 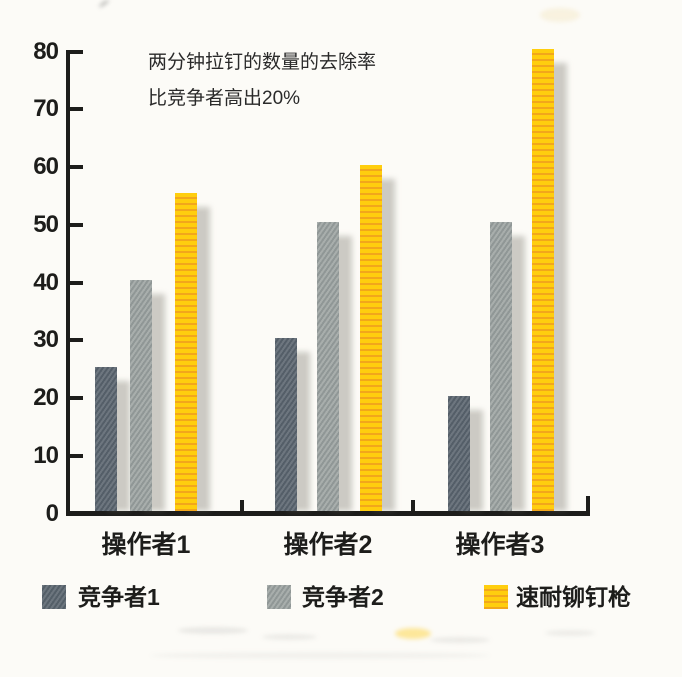 What do you see at coordinates (500, 545) in the screenshot?
I see `x-category-label-3: 操作者3` at bounding box center [500, 545].